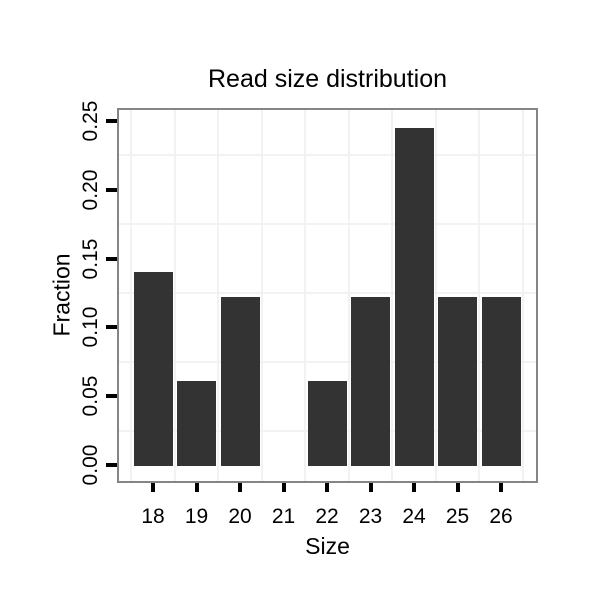 Image resolution: width=600 pixels, height=600 pixels. Describe the element at coordinates (370, 516) in the screenshot. I see `x-tick-label: 23` at that location.